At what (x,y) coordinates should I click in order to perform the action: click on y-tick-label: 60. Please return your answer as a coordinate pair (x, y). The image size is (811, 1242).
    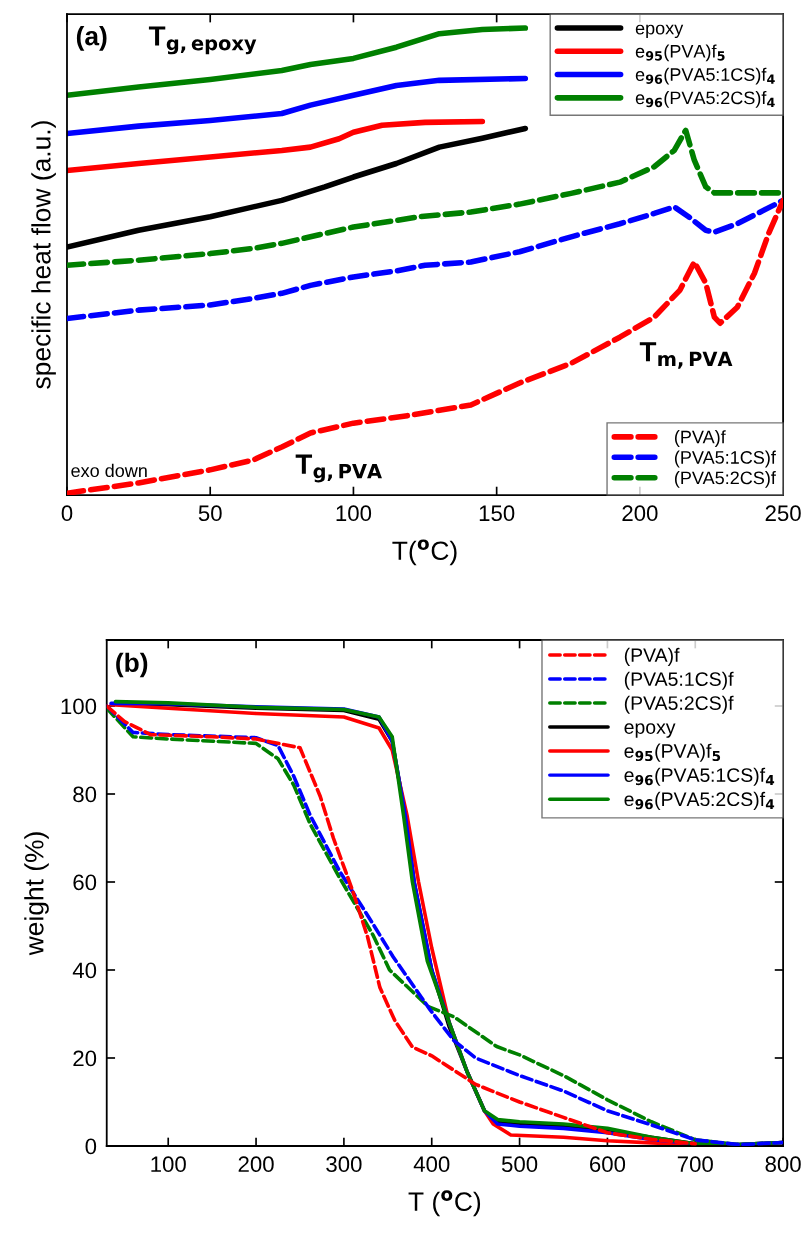
    Looking at the image, I should click on (85, 882).